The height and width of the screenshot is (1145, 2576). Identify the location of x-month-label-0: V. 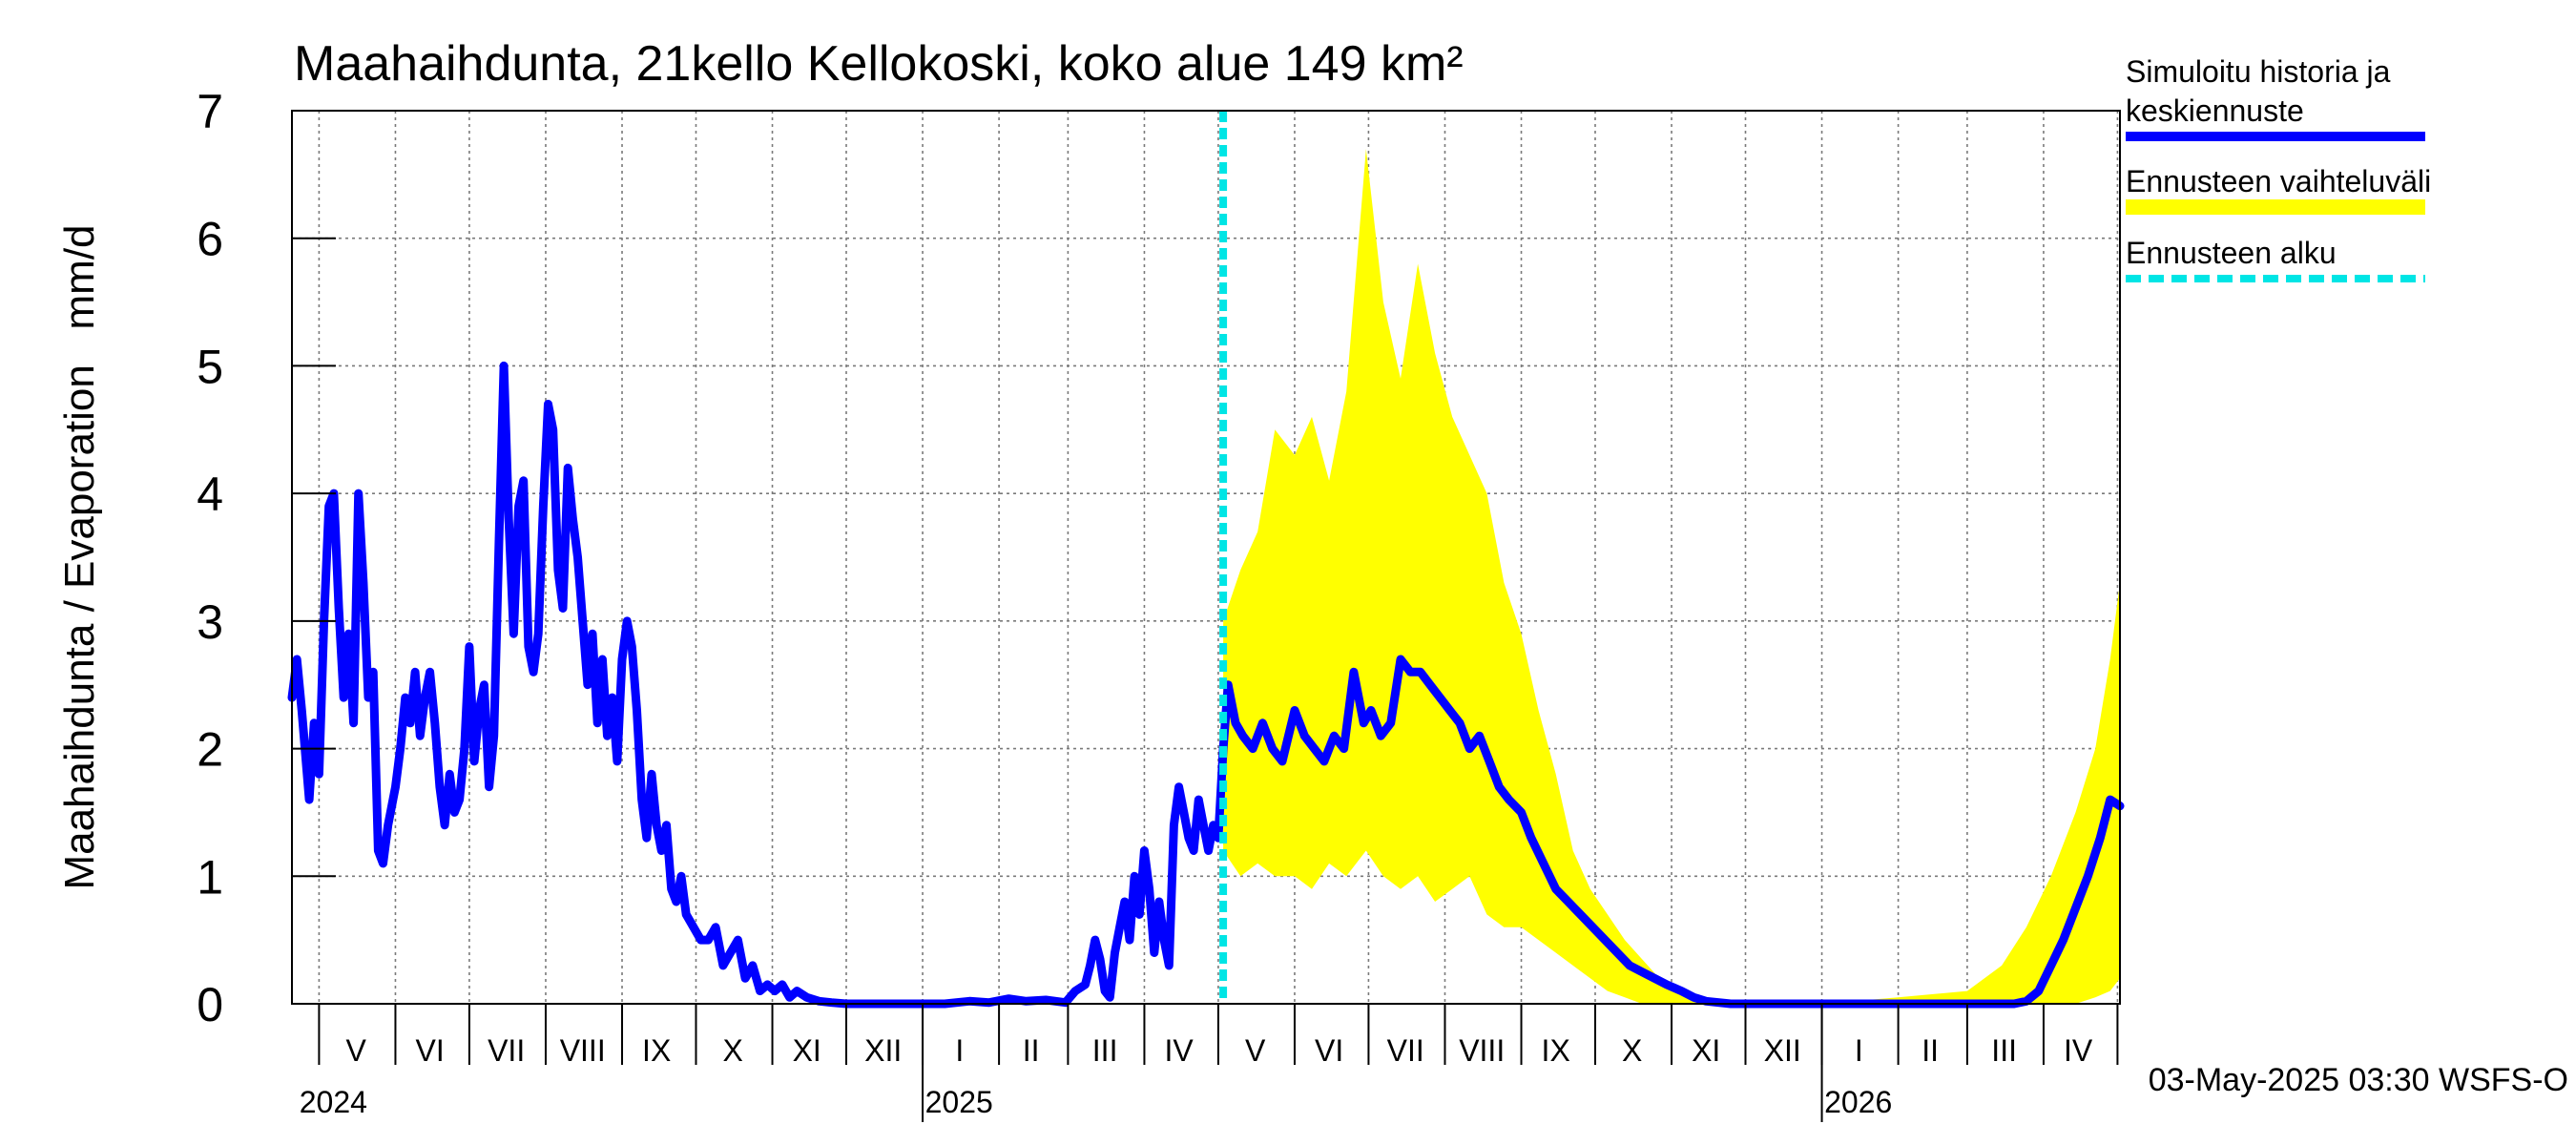
(355, 1051).